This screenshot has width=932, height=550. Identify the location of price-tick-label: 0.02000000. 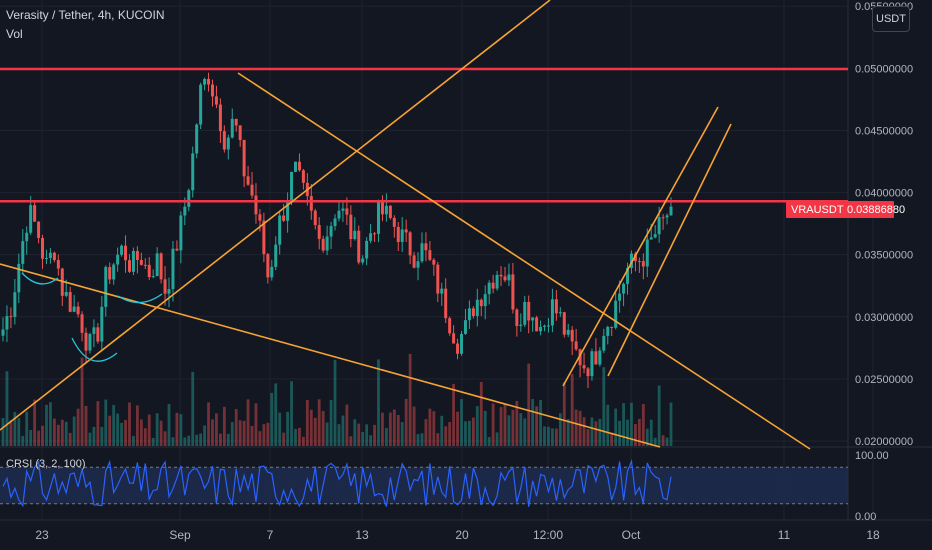
(884, 442).